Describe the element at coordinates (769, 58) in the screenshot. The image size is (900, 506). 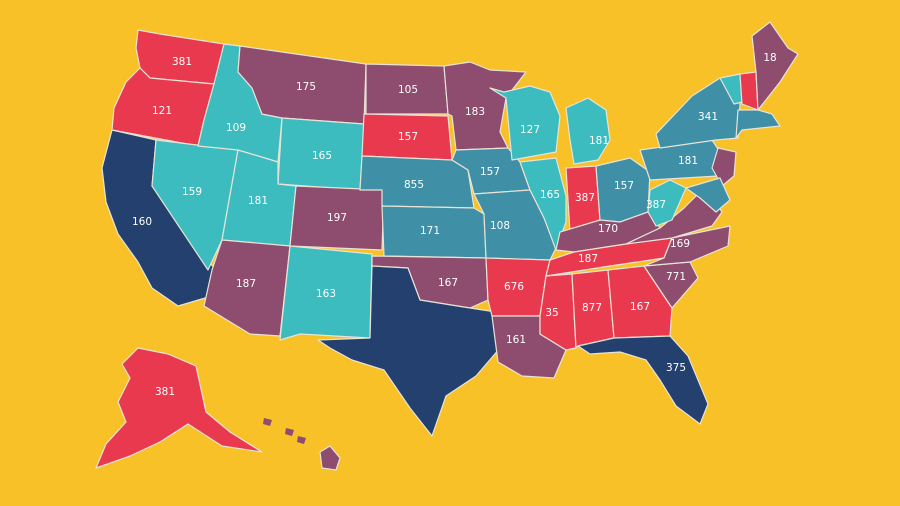
I see `state-label-me: 18` at that location.